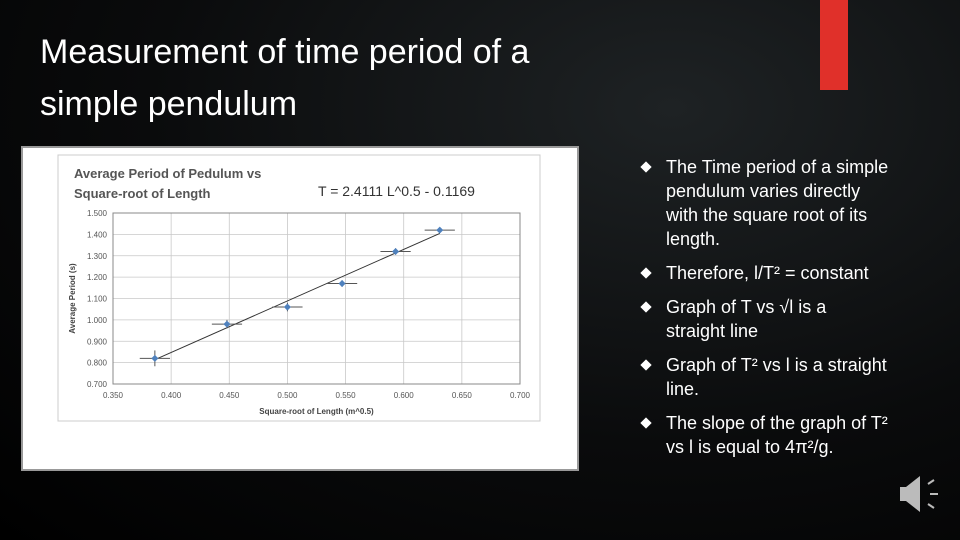 The width and height of the screenshot is (960, 540). I want to click on trendline, so click(297, 296).